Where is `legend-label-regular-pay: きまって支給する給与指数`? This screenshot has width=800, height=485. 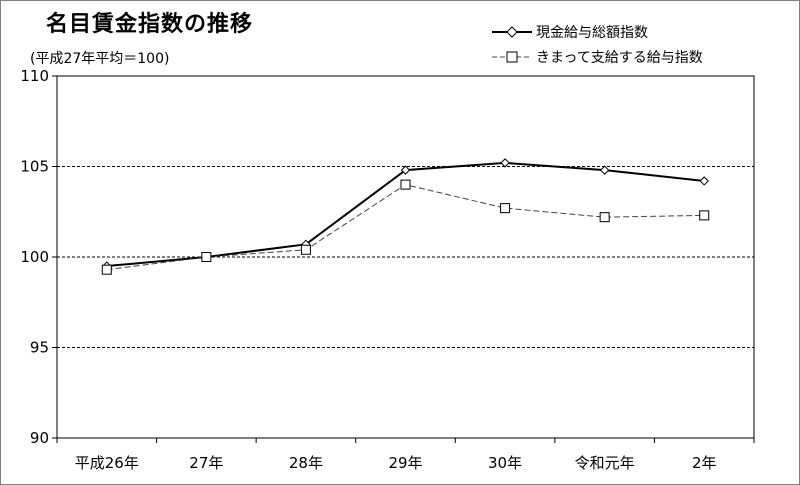
legend-label-regular-pay: きまって支給する給与指数 is located at coordinates (619, 58).